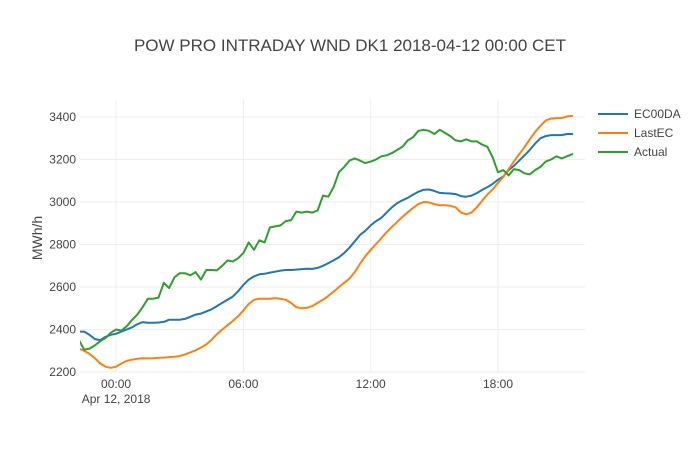 Image resolution: width=700 pixels, height=450 pixels. I want to click on legend: EC00DA LastEC Actual, so click(639, 133).